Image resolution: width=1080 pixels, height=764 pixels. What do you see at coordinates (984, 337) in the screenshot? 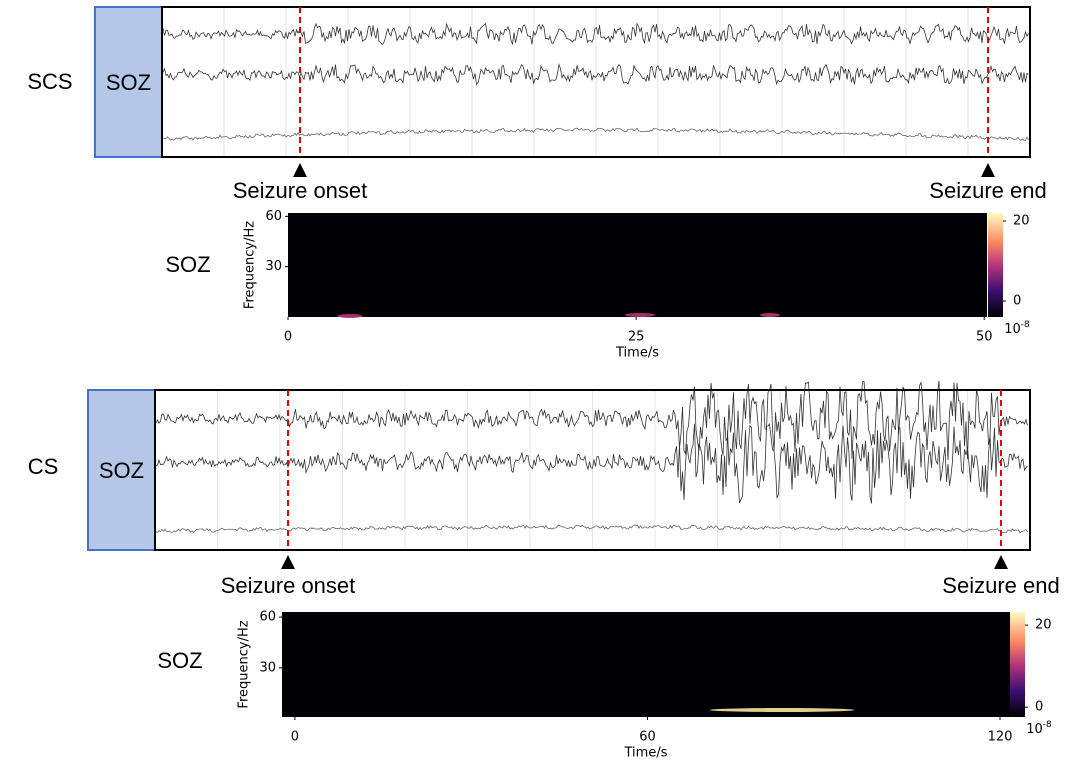
I see `x-tick-label: 50` at bounding box center [984, 337].